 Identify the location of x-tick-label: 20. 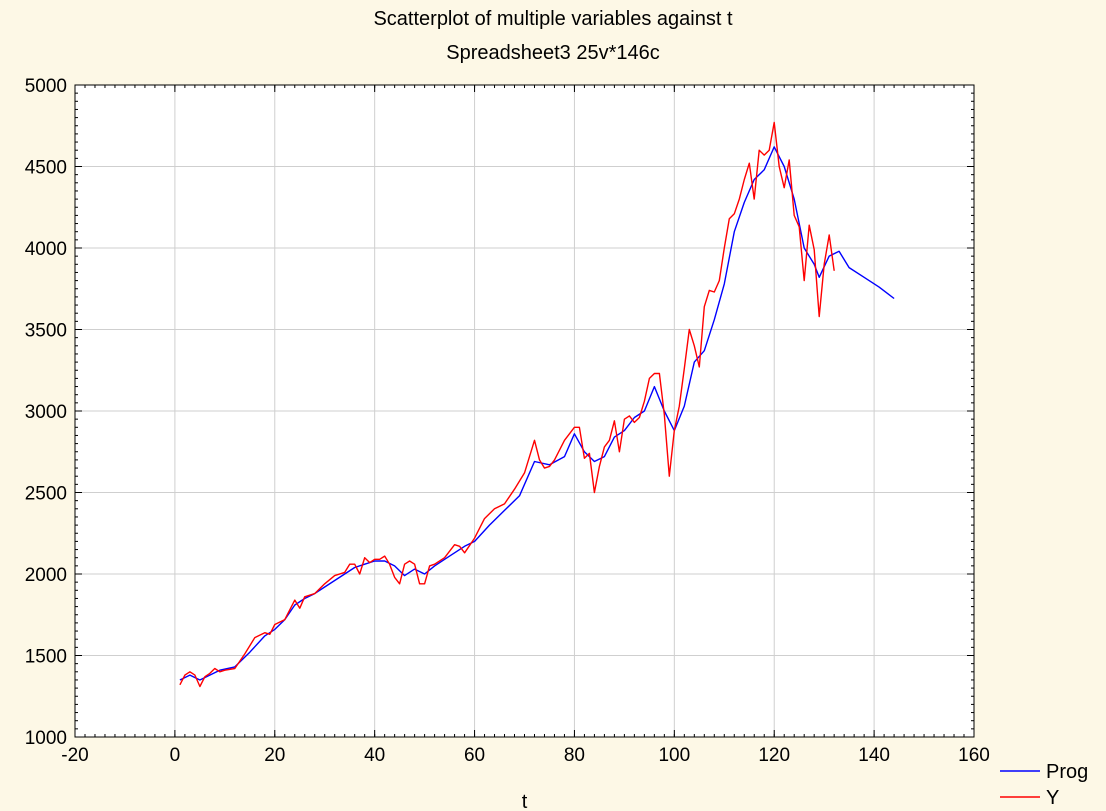
(274, 755).